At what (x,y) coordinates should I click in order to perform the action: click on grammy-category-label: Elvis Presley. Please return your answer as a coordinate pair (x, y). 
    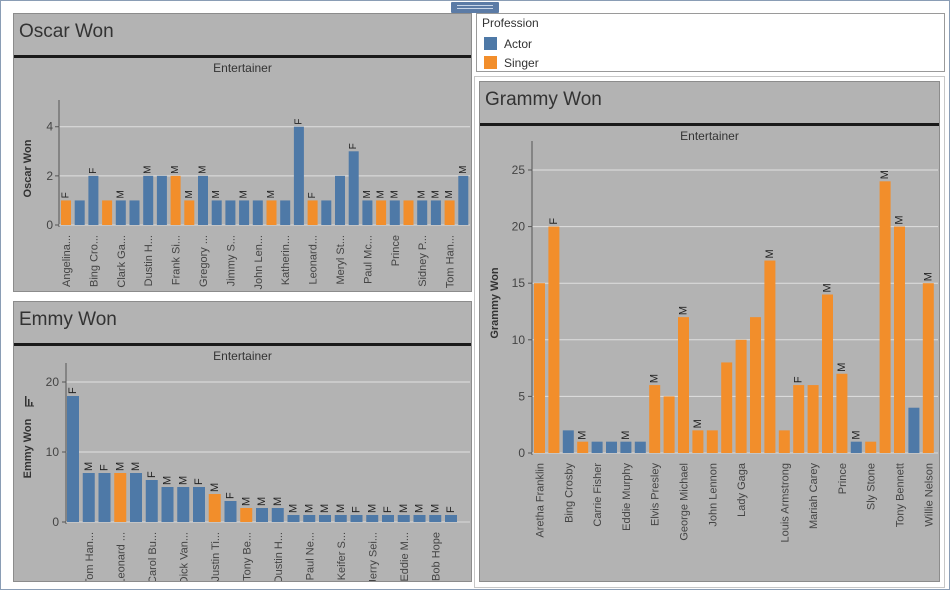
    Looking at the image, I should click on (656, 494).